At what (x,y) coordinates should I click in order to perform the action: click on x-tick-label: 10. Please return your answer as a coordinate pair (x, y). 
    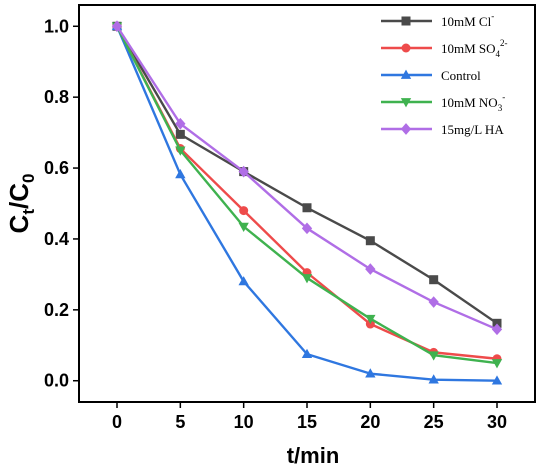
    Looking at the image, I should click on (244, 422).